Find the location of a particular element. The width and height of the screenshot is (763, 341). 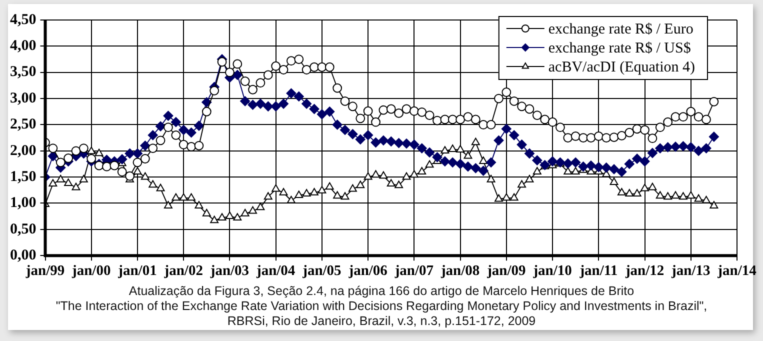

y-tick-label: 4,00 is located at coordinates (23, 46).